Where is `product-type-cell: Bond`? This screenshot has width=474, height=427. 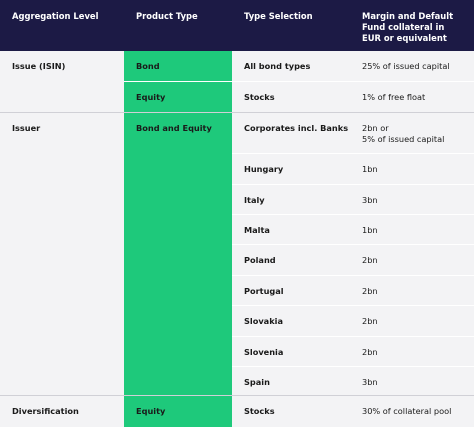
product-type-cell: Bond is located at coordinates (148, 66).